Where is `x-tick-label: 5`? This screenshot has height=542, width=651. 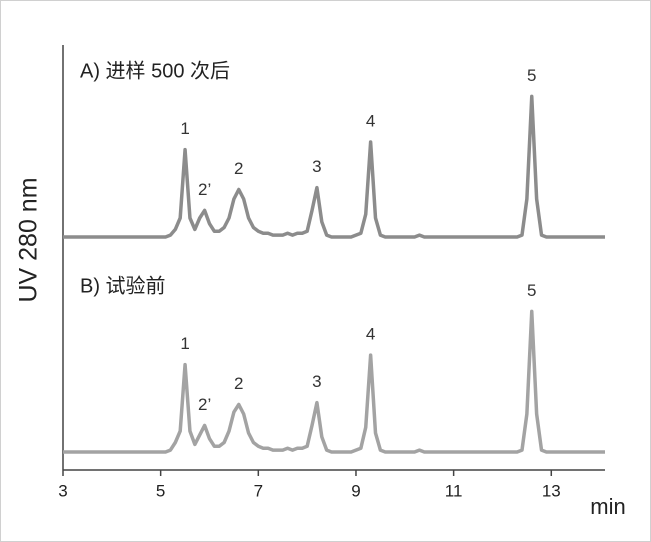
x-tick-label: 5 is located at coordinates (160, 490).